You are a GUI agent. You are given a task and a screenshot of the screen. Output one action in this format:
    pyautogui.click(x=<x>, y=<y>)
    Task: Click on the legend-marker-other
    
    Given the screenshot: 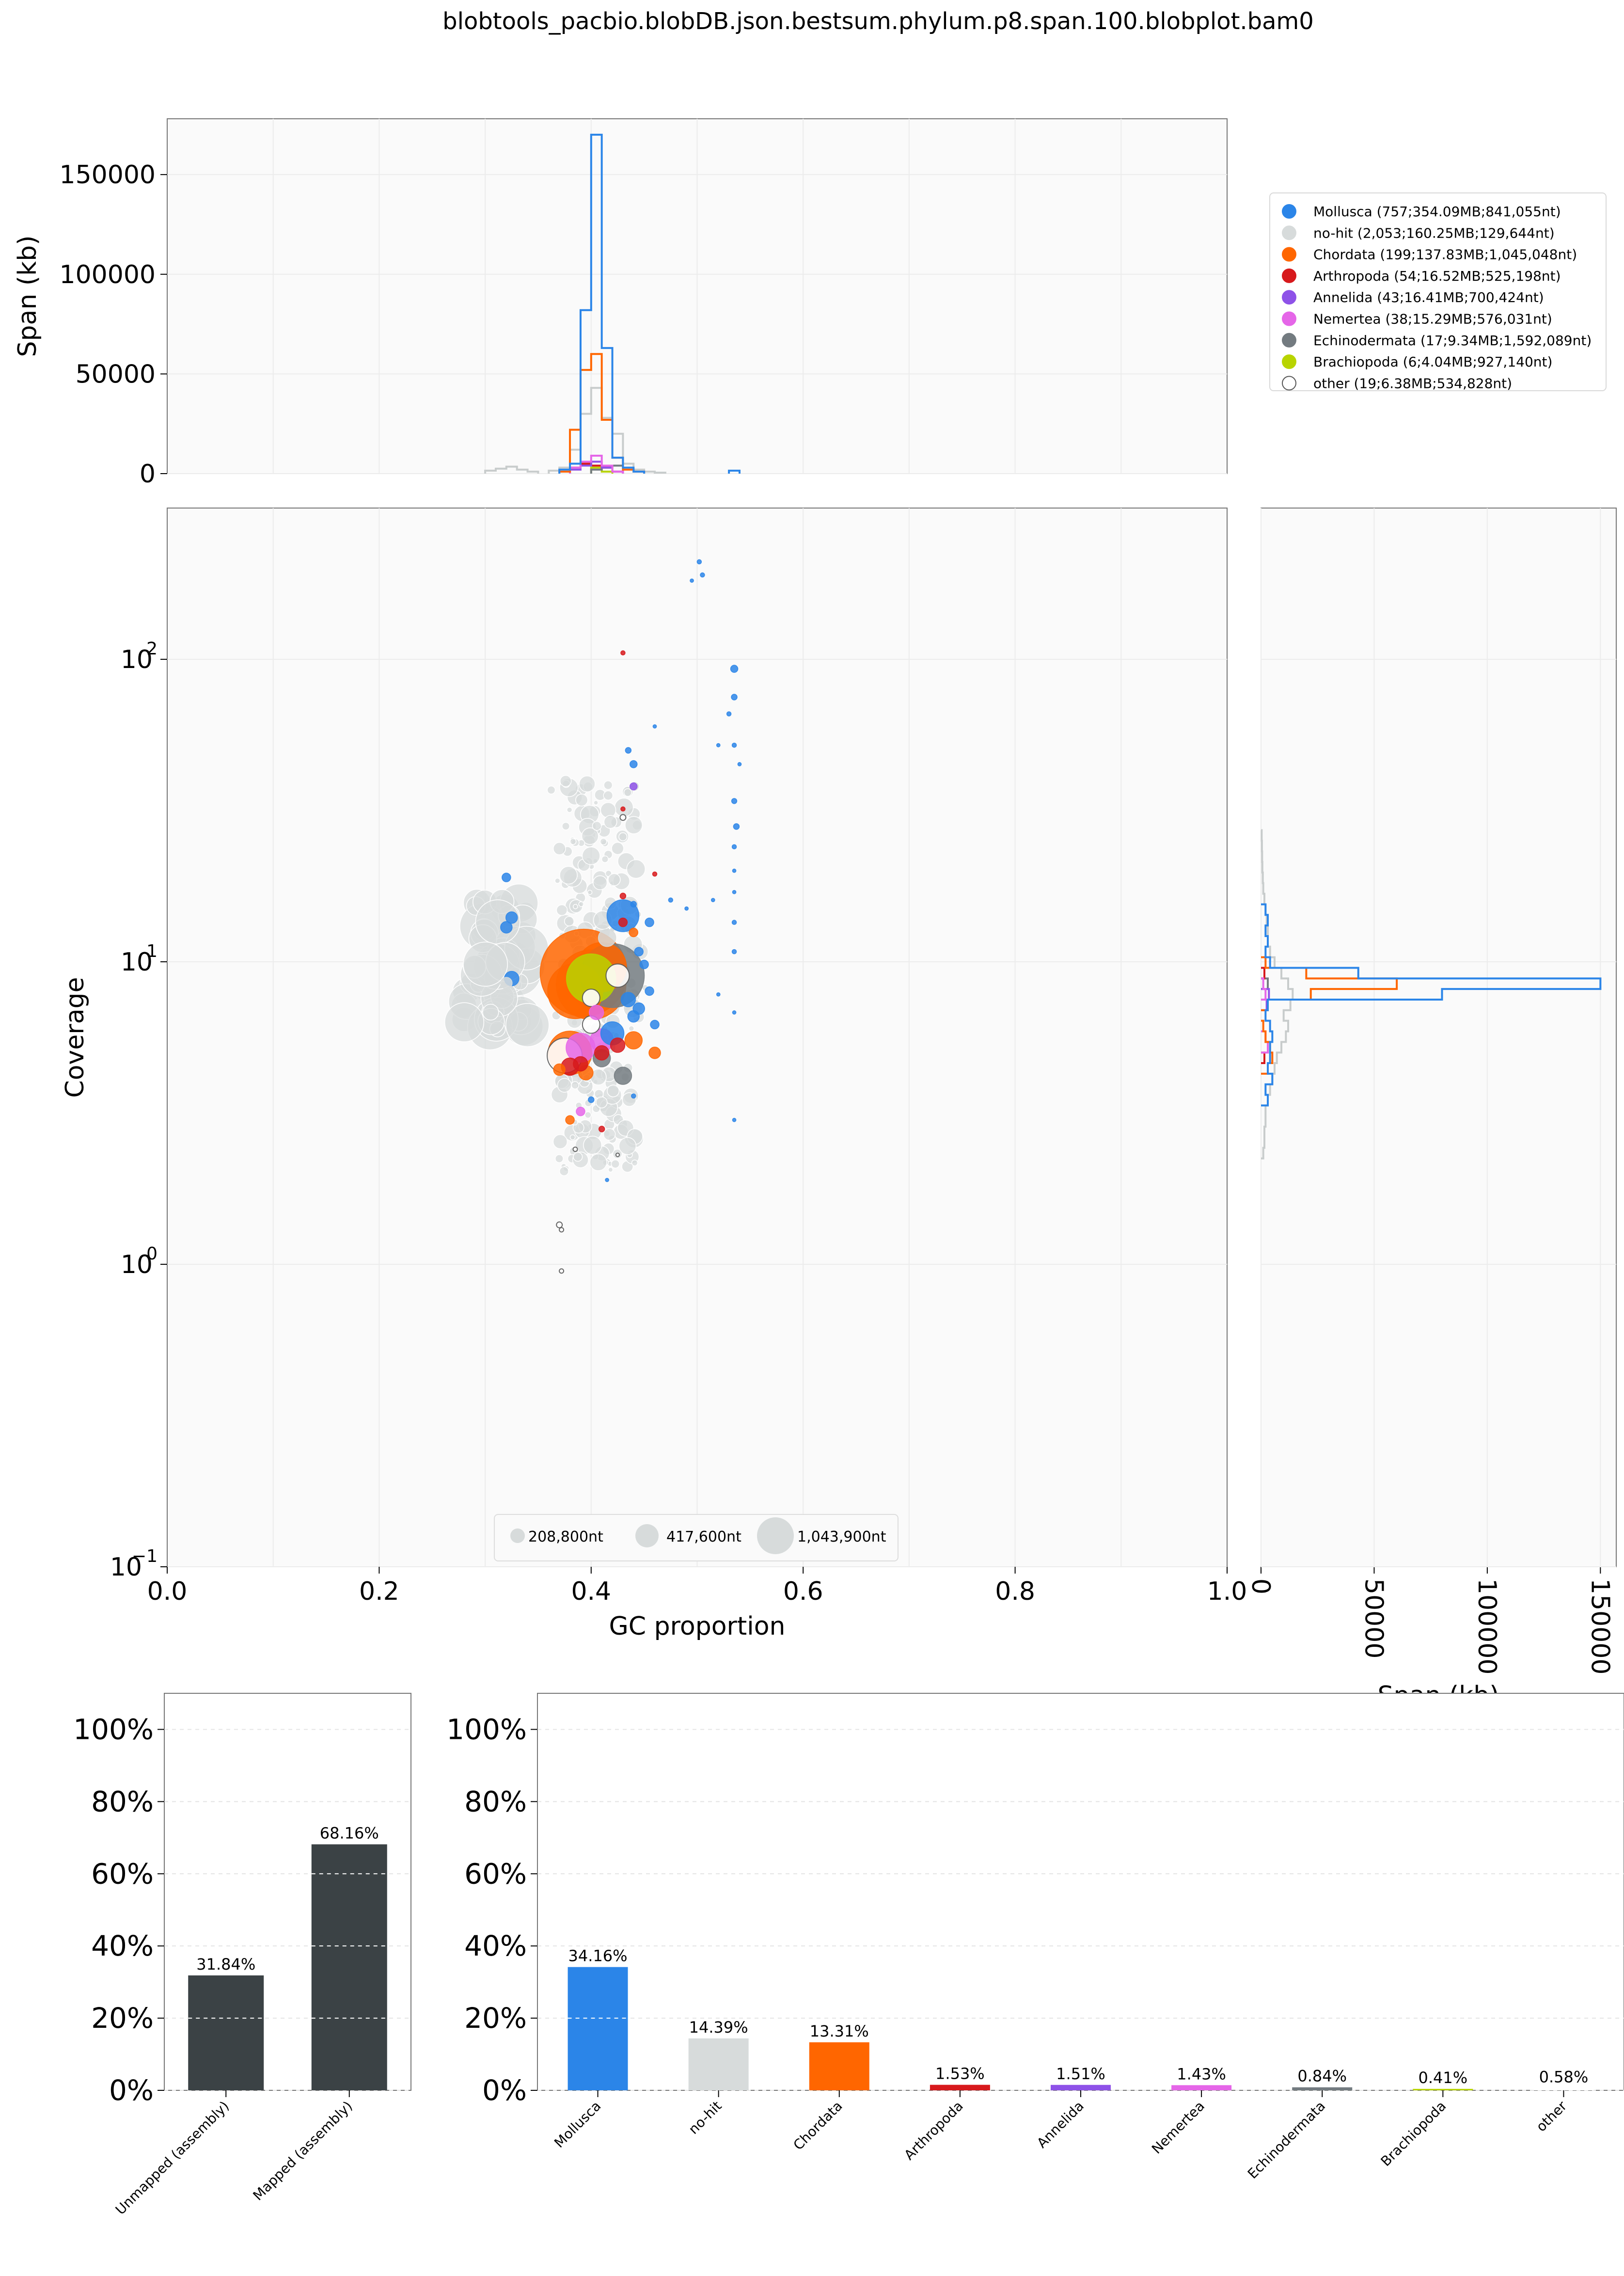 What is the action you would take?
    pyautogui.click(x=1289, y=383)
    